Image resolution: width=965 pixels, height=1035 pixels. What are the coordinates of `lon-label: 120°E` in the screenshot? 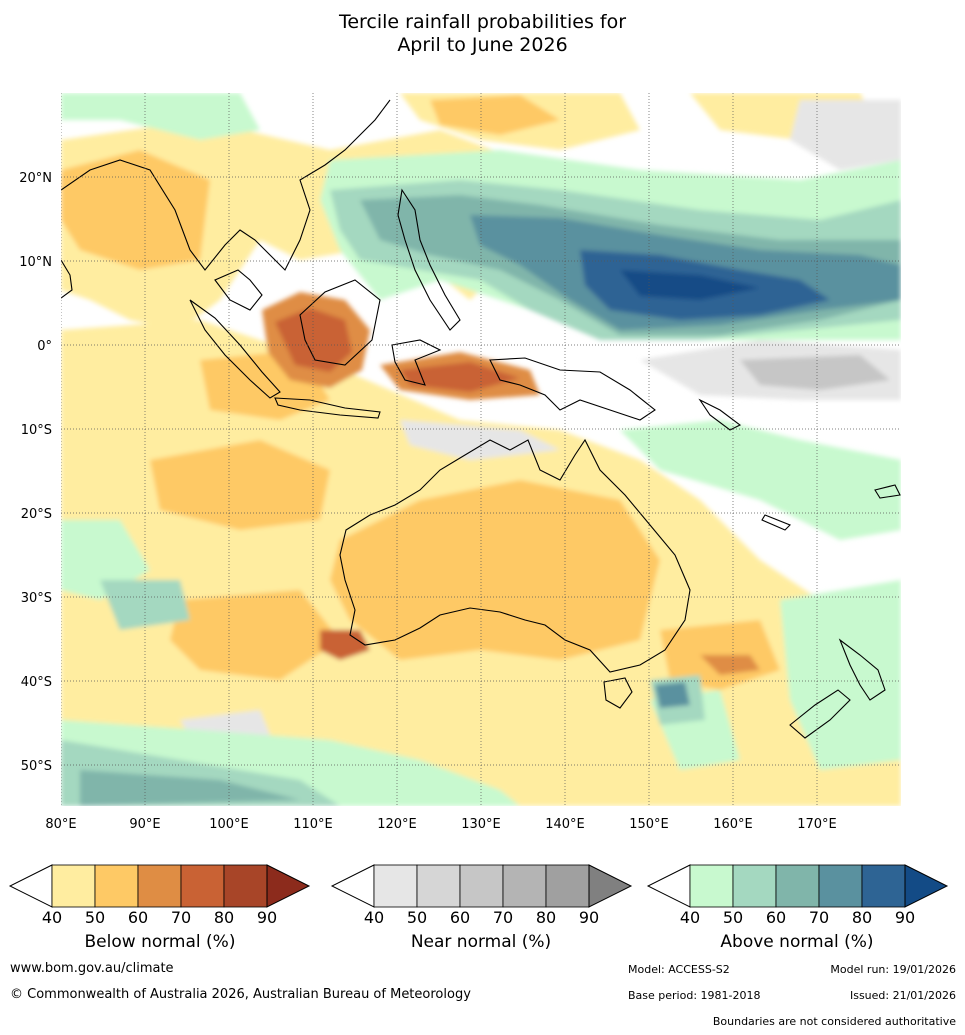 It's located at (397, 824).